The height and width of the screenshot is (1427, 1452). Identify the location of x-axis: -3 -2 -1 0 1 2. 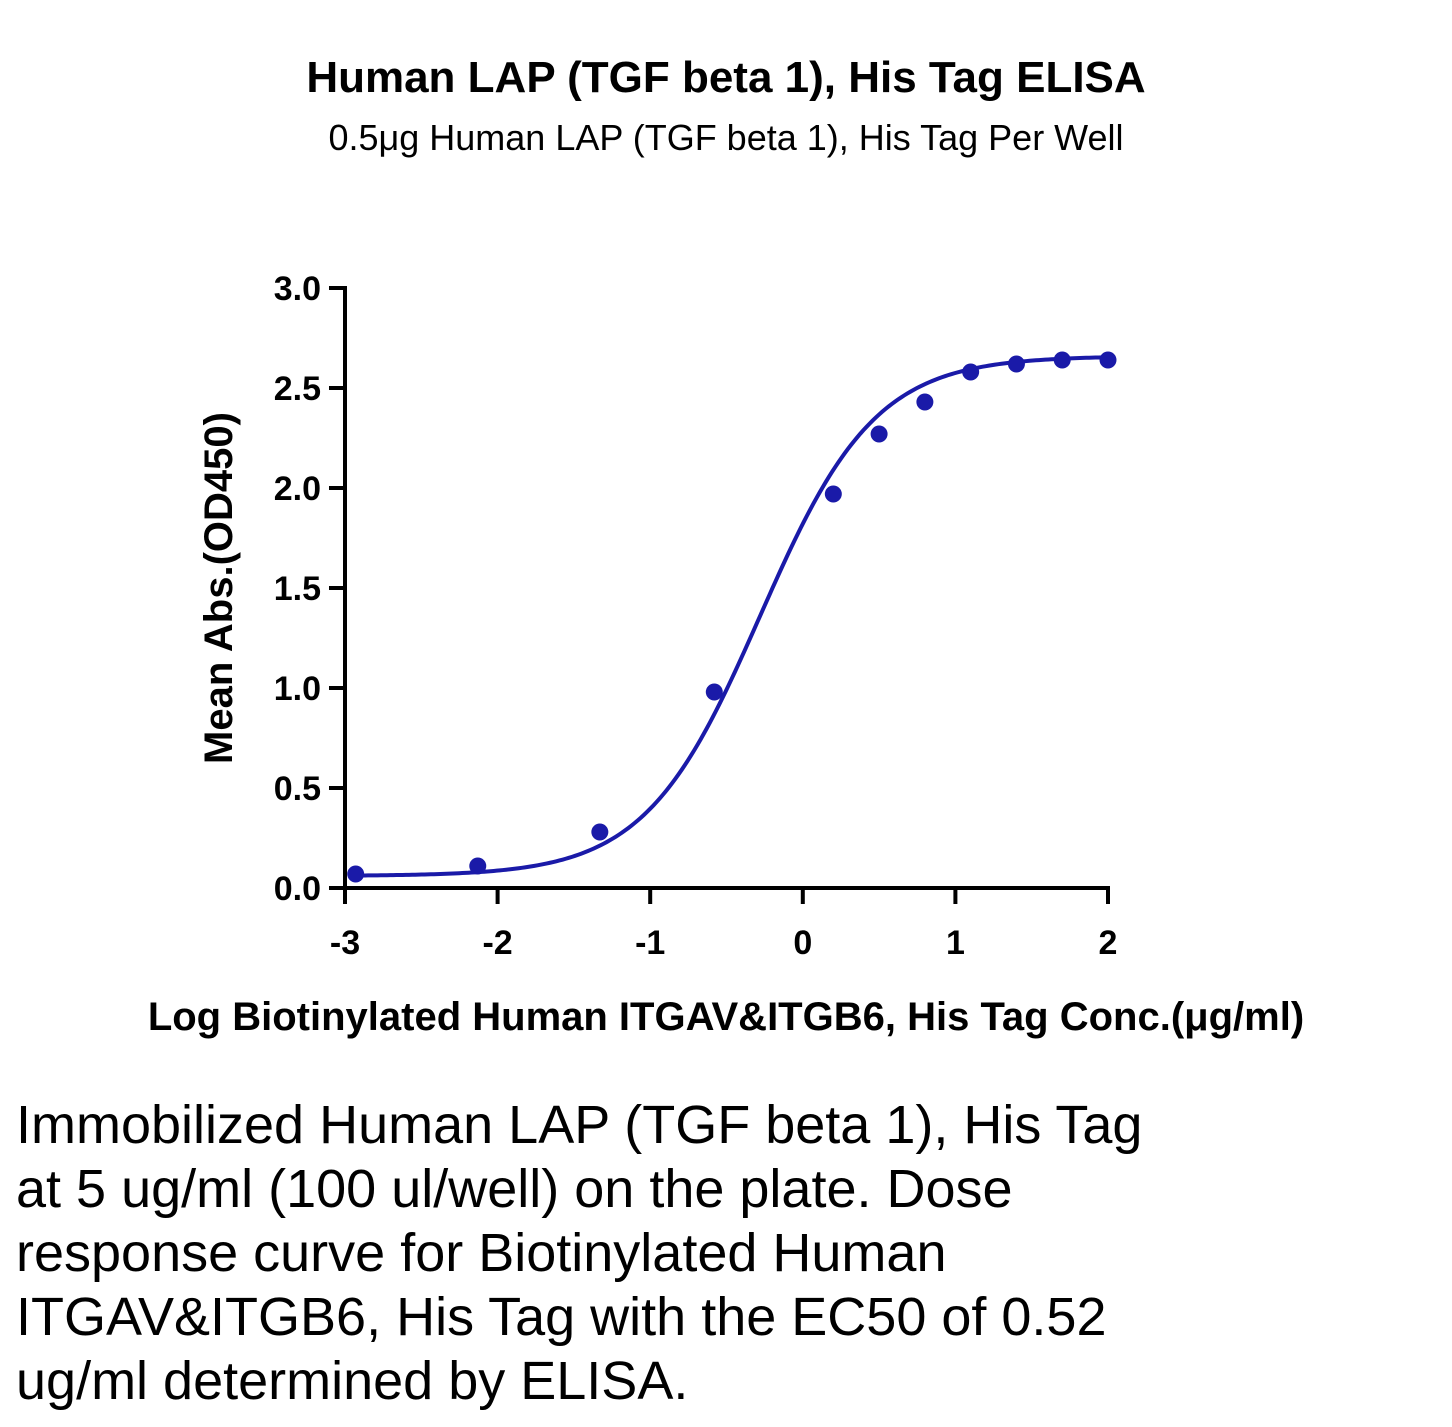
(724, 924).